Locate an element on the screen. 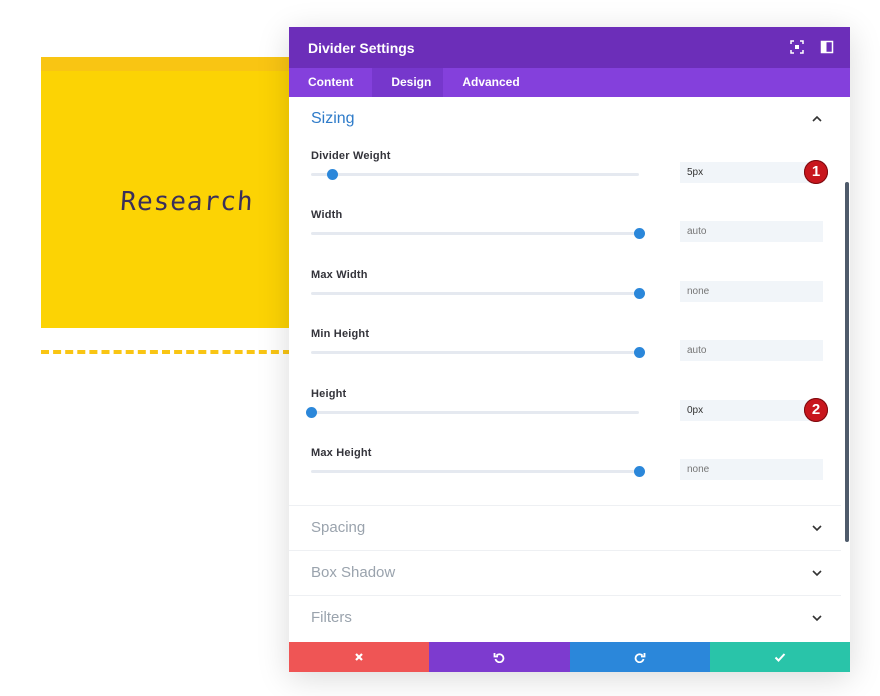 The height and width of the screenshot is (696, 880). sidebar-layout-icon is located at coordinates (827, 47).